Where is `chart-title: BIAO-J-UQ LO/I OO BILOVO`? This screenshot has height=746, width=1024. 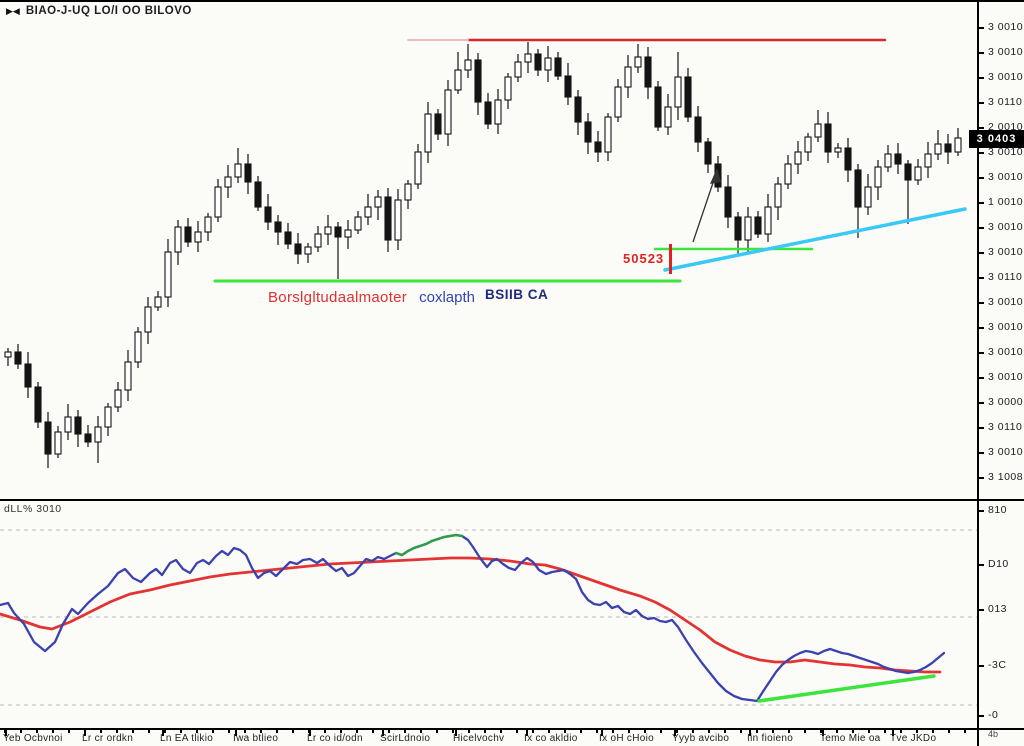 chart-title: BIAO-J-UQ LO/I OO BILOVO is located at coordinates (108, 11).